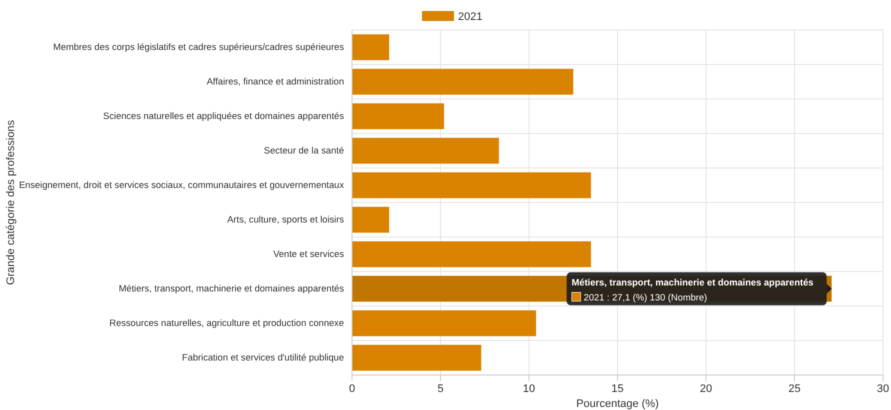 This screenshot has width=891, height=410. I want to click on x-tick-label: 15, so click(617, 388).